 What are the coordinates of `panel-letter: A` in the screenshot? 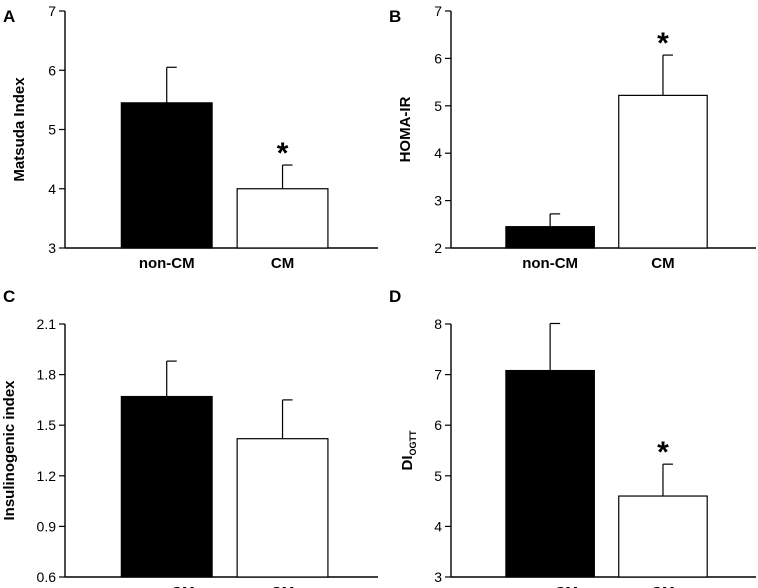 It's located at (9, 16).